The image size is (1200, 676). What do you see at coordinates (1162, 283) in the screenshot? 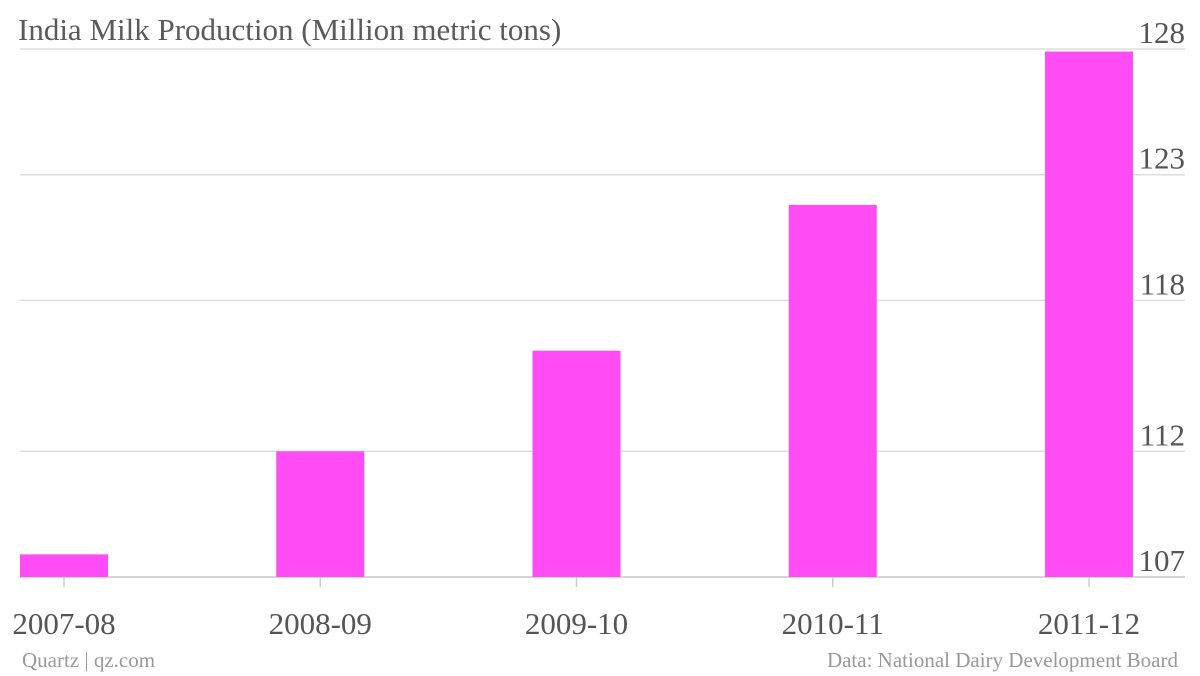
I see `y-tick-label: 118` at bounding box center [1162, 283].